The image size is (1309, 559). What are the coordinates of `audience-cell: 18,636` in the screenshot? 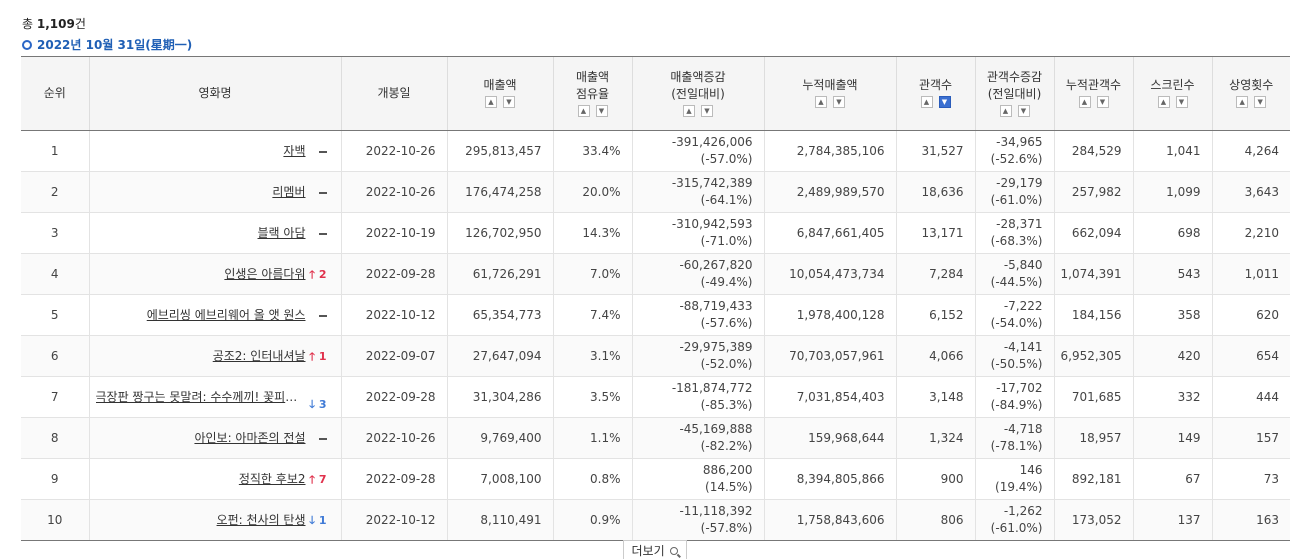 It's located at (935, 192).